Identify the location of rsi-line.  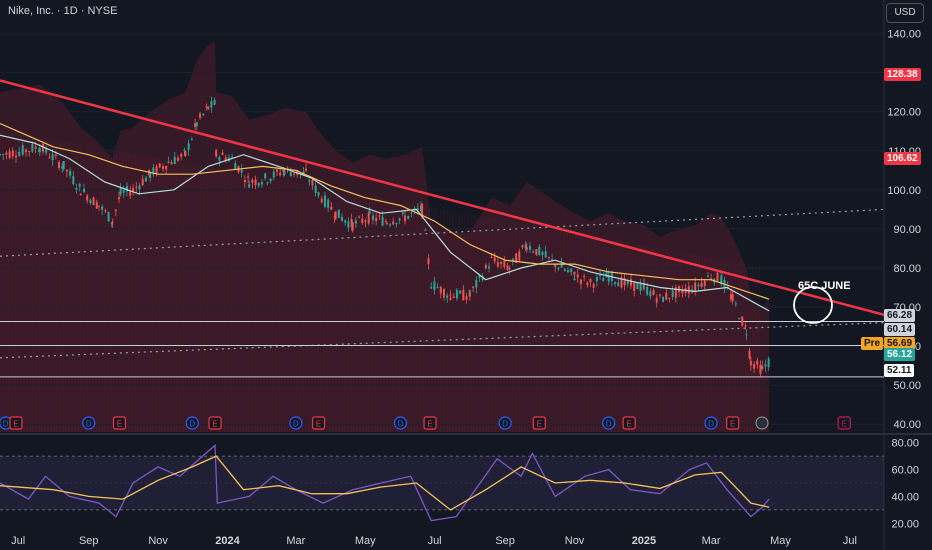
(385, 483).